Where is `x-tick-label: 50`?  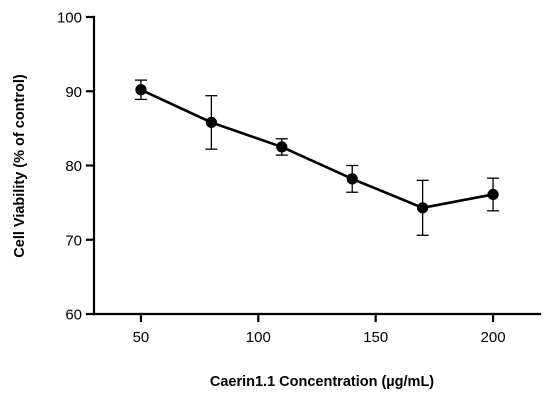
x-tick-label: 50 is located at coordinates (141, 337).